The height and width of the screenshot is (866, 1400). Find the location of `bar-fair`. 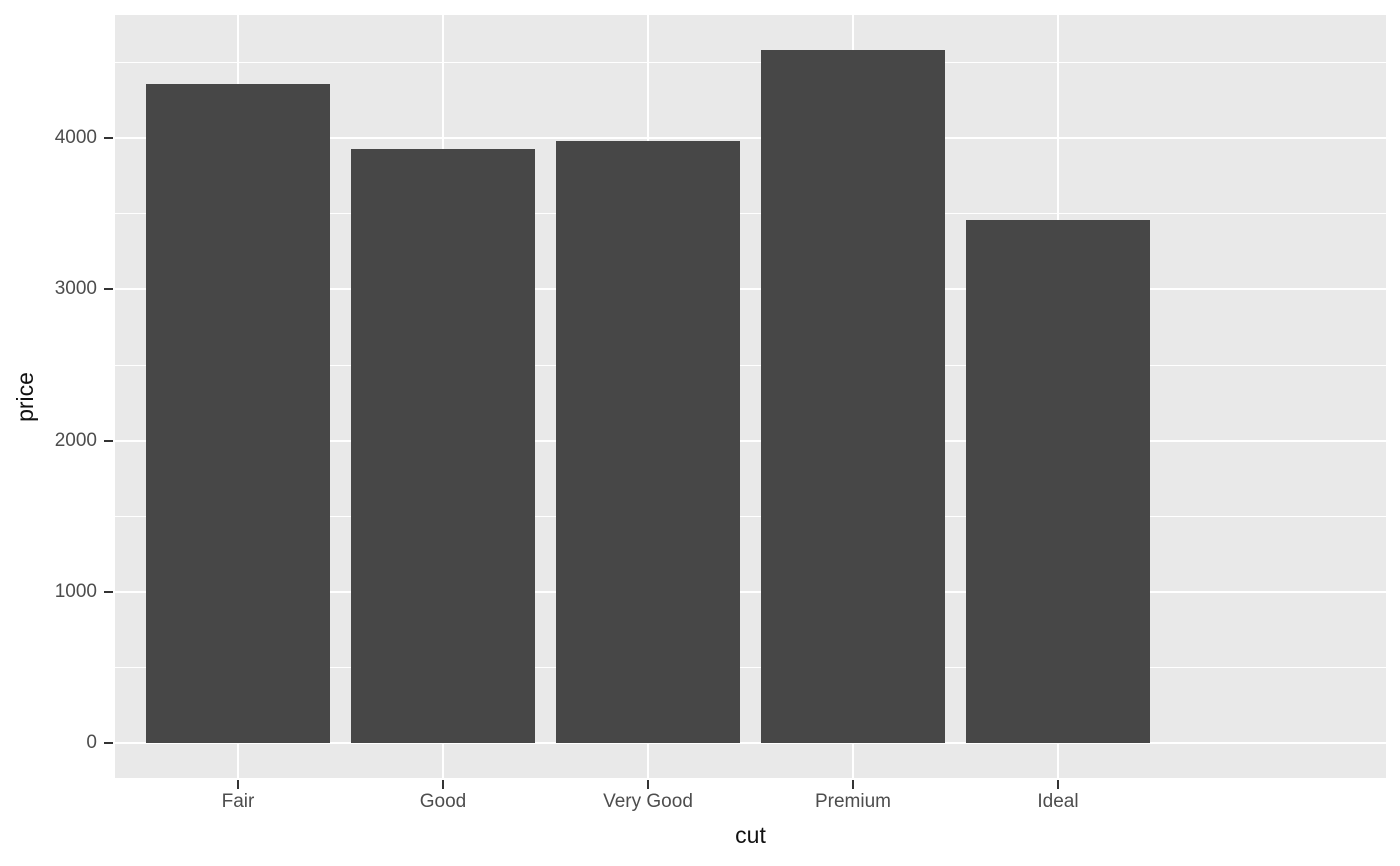

bar-fair is located at coordinates (238, 413).